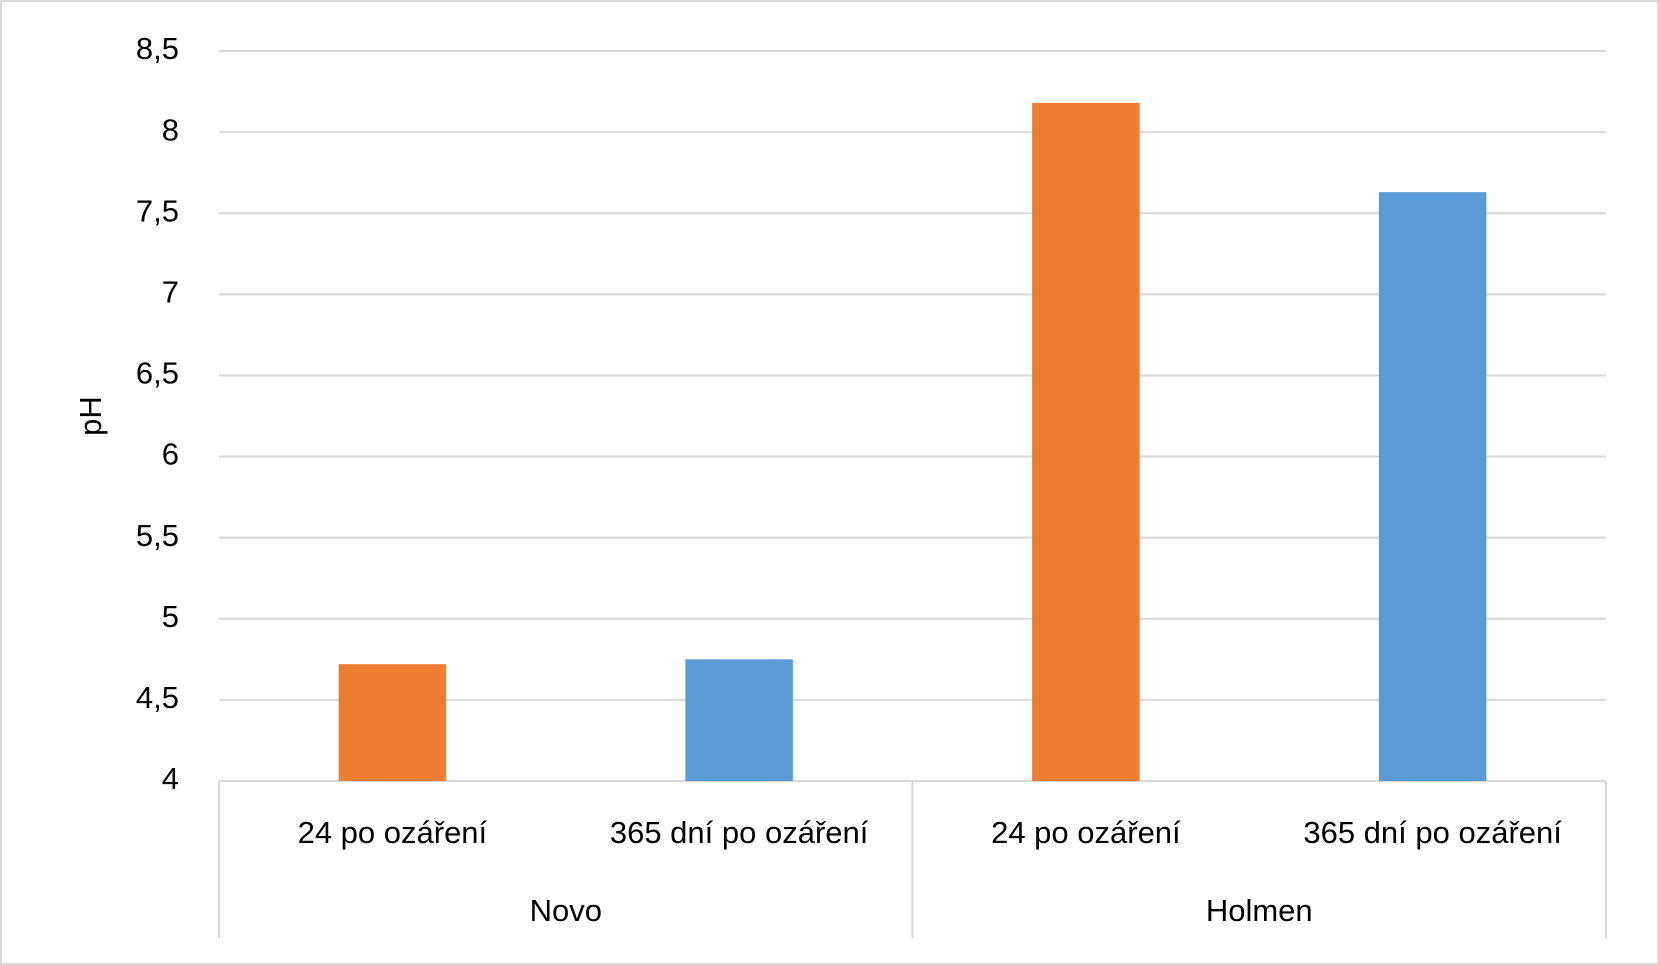  What do you see at coordinates (170, 454) in the screenshot?
I see `y-tick-label: 6` at bounding box center [170, 454].